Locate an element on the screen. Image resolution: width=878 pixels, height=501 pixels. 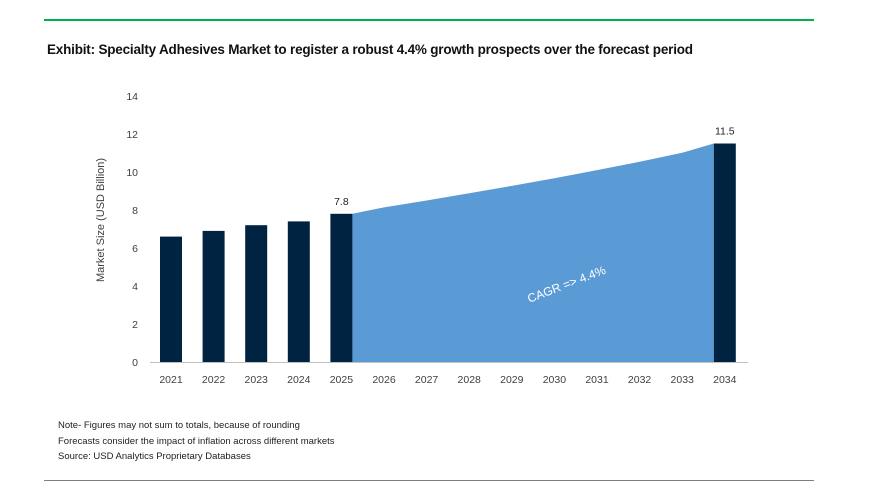
data-label-2034: 11.5 is located at coordinates (725, 132).